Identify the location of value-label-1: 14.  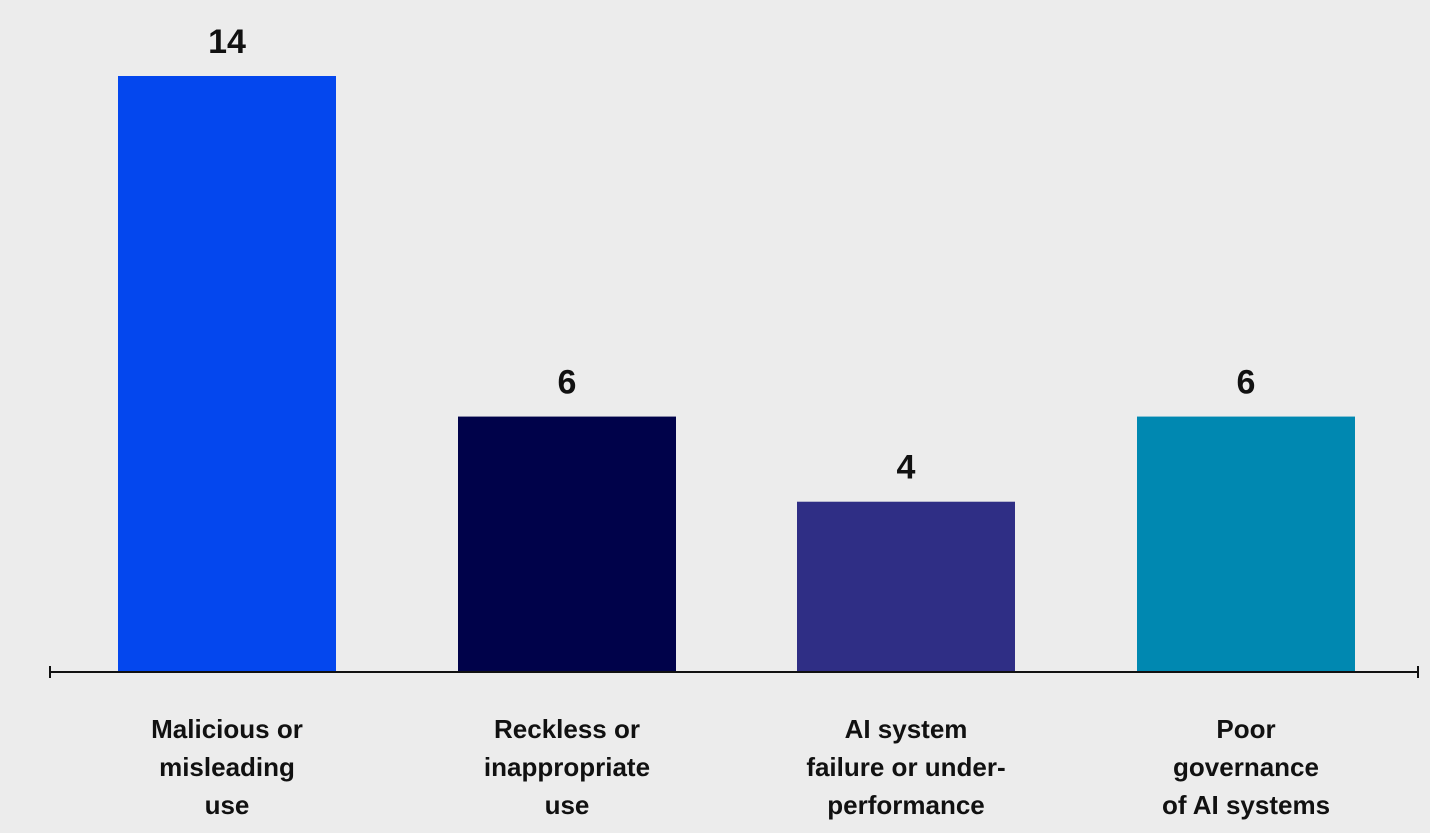
(227, 42).